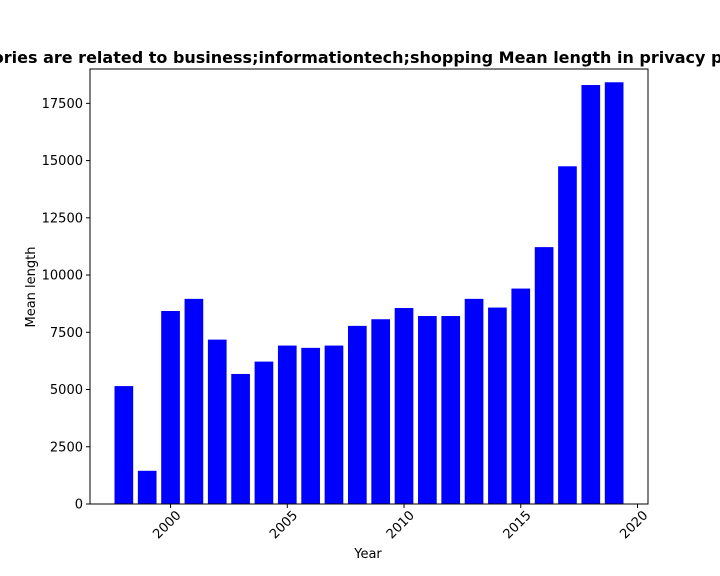 The height and width of the screenshot is (576, 720). I want to click on bar-2005, so click(287, 424).